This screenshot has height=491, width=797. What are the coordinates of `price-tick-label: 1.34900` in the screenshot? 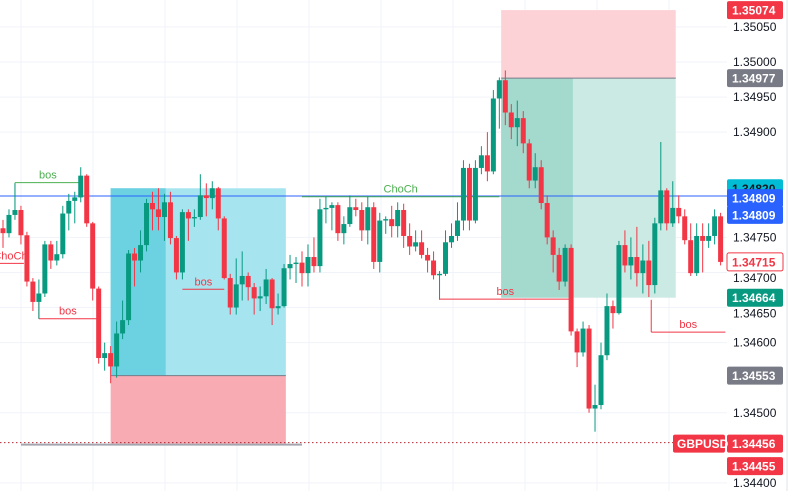 It's located at (755, 132).